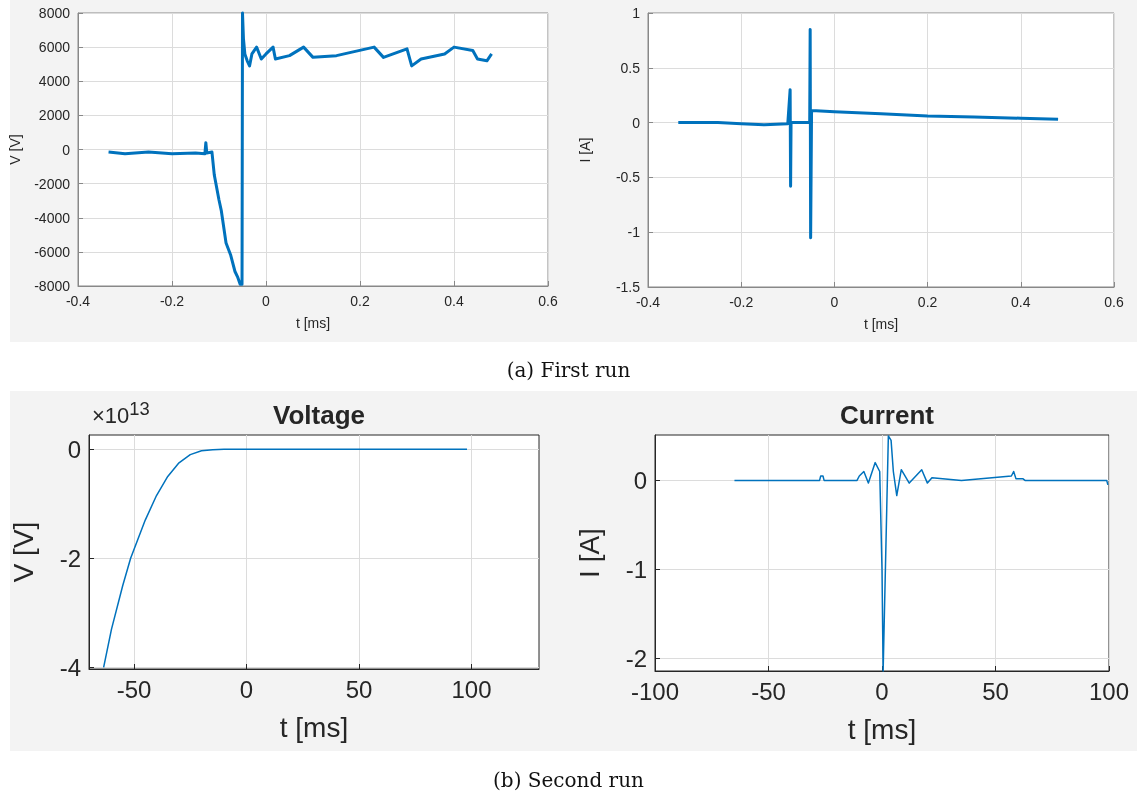 Image resolution: width=1137 pixels, height=800 pixels. What do you see at coordinates (887, 415) in the screenshot?
I see `chart-title: Current` at bounding box center [887, 415].